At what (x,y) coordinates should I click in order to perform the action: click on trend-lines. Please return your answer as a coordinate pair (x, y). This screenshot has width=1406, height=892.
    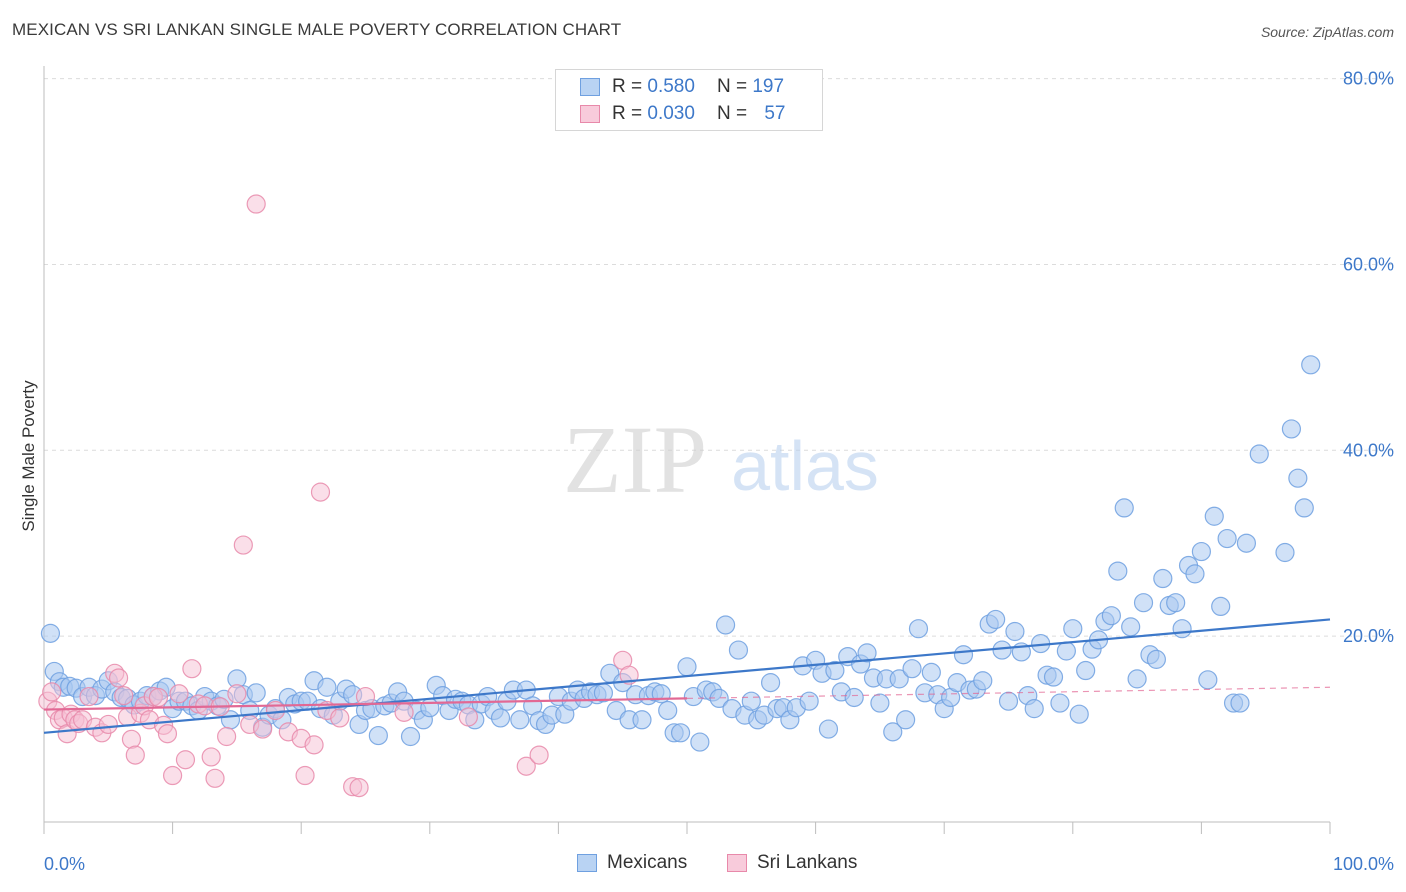
    Looking at the image, I should click on (687, 676).